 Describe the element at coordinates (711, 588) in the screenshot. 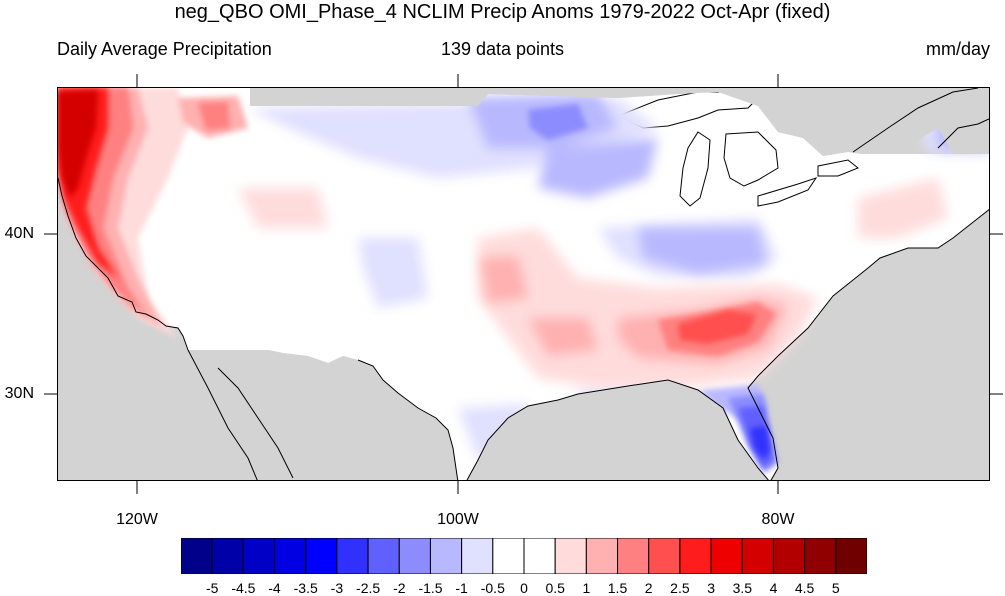

I see `colorbar-tick-label: 3` at that location.